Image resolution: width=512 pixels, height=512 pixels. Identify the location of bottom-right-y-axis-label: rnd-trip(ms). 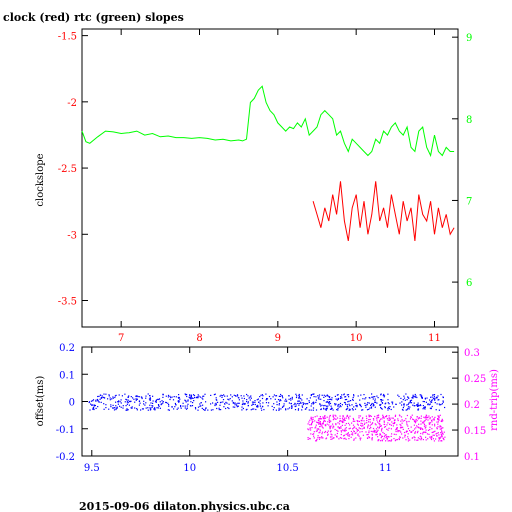
(494, 400).